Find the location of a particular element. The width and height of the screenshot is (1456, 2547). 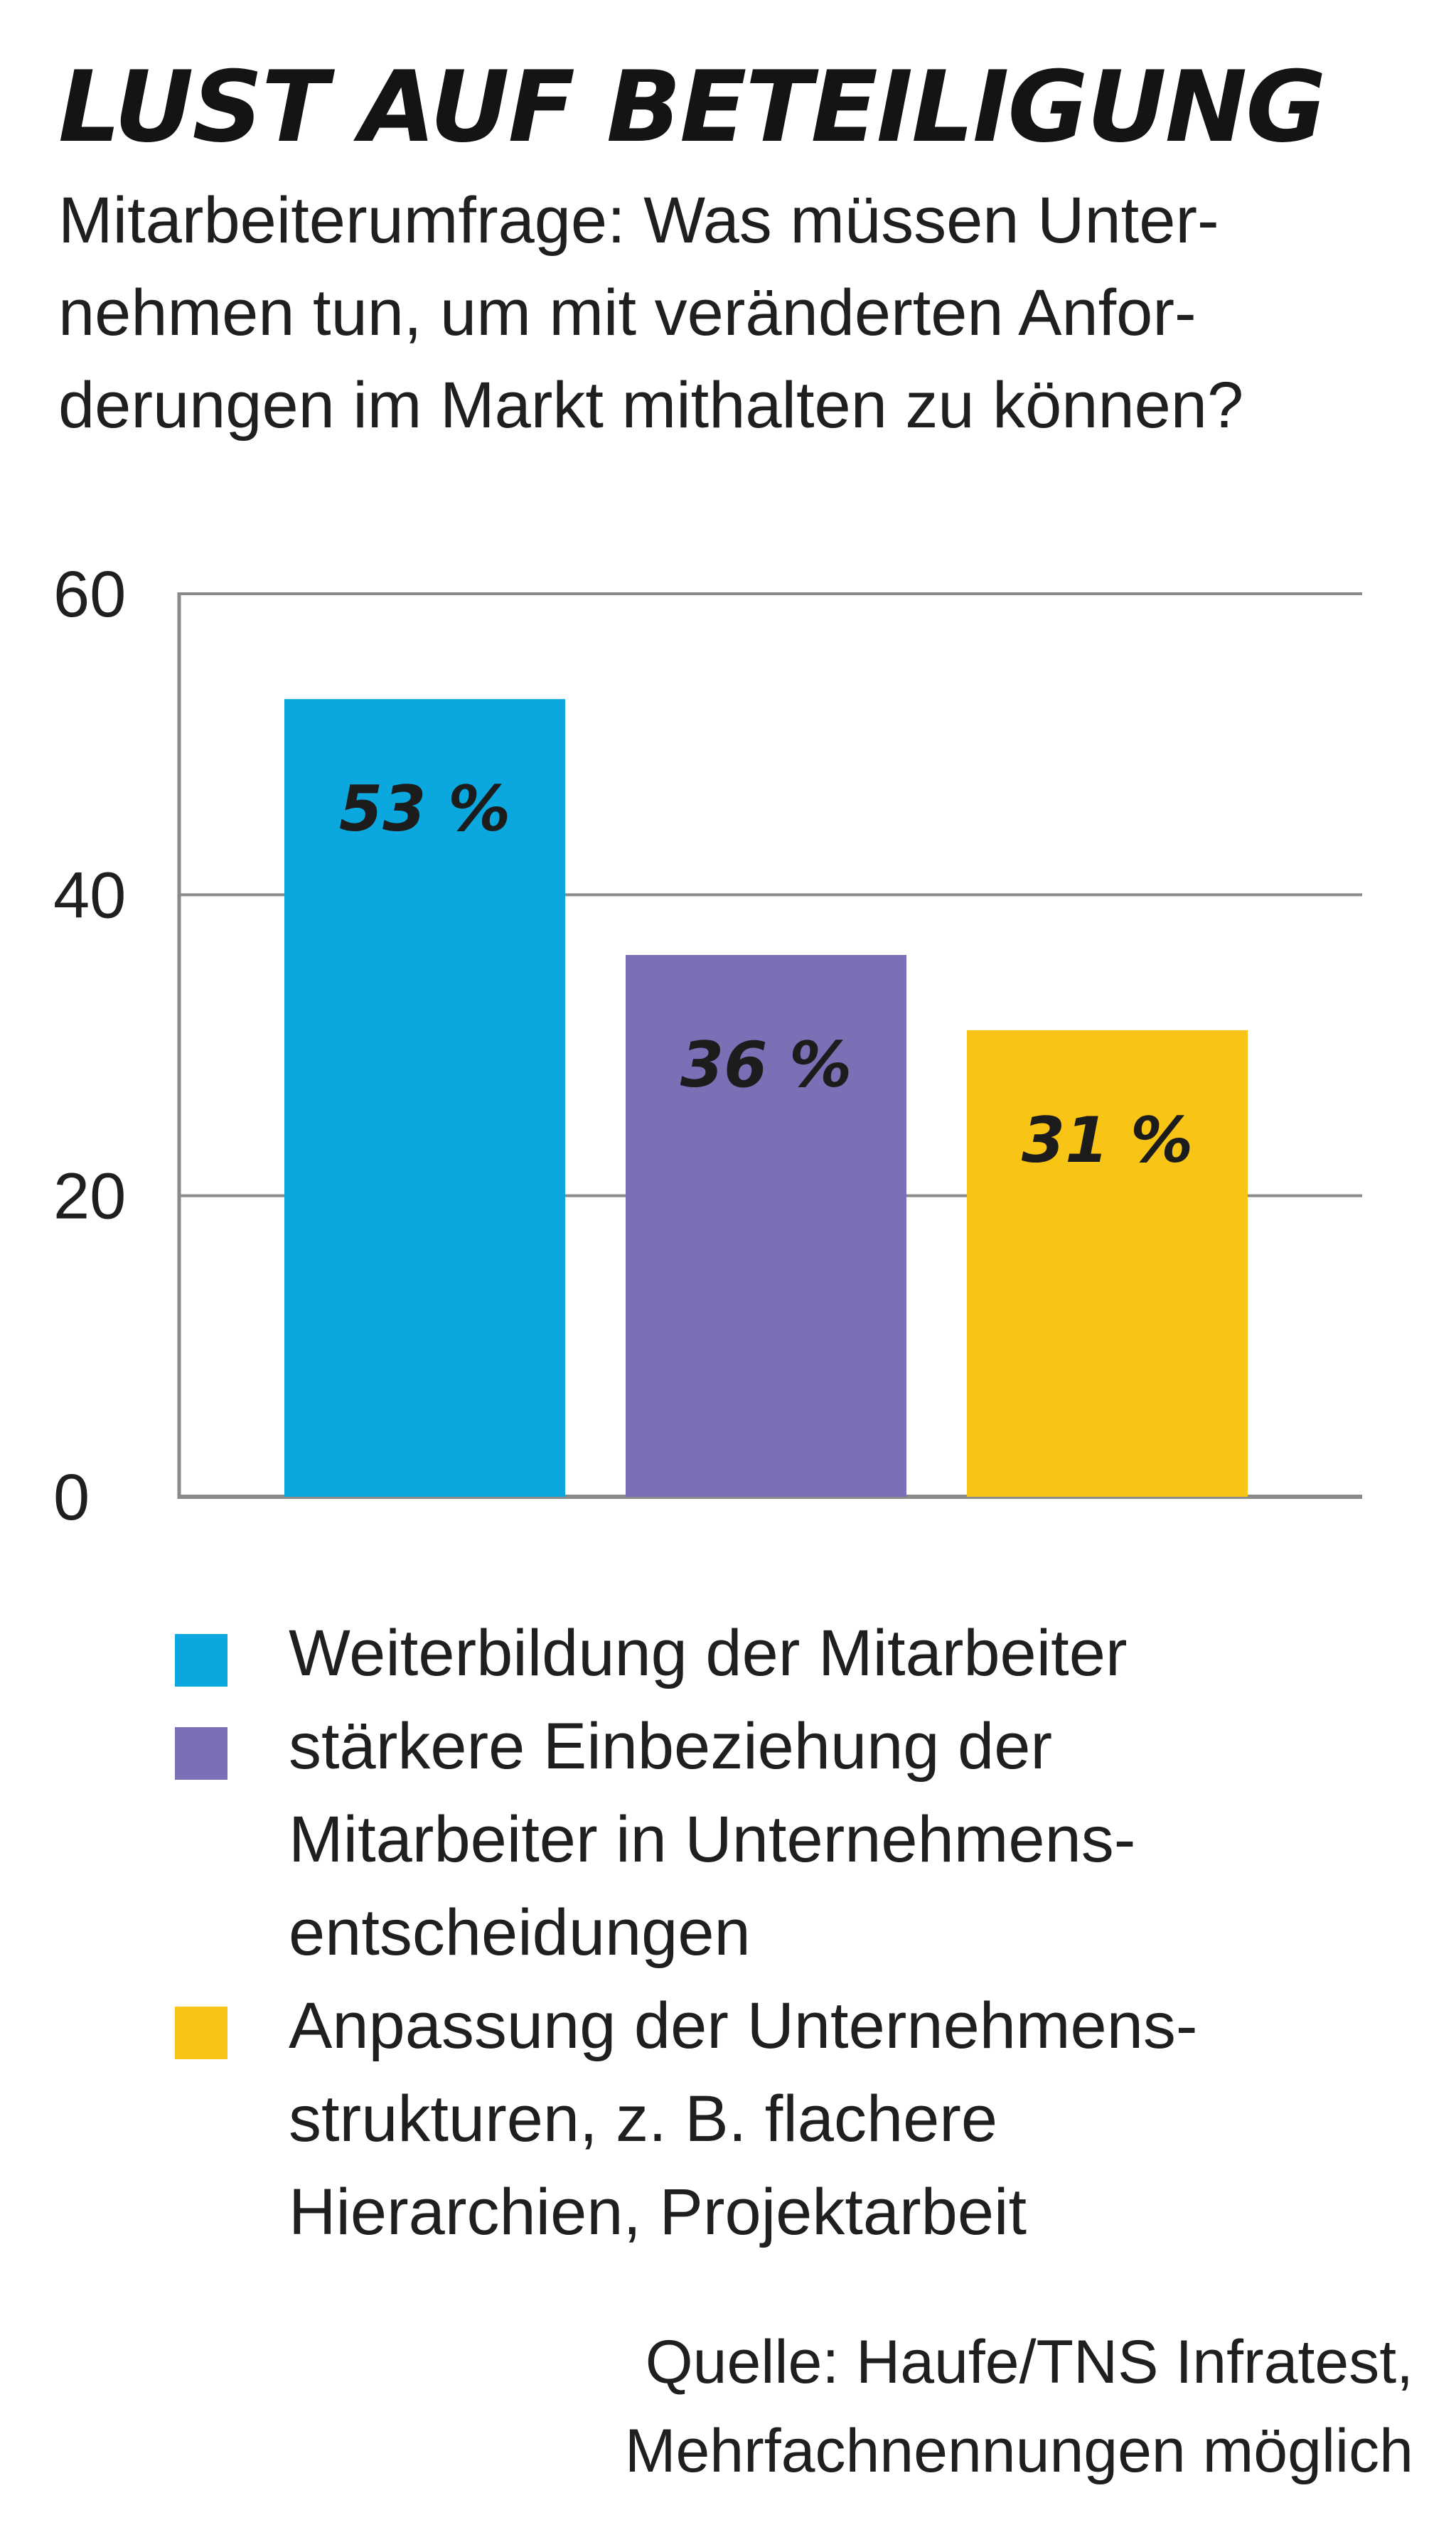

legend-swatch-yellow is located at coordinates (201, 2033).